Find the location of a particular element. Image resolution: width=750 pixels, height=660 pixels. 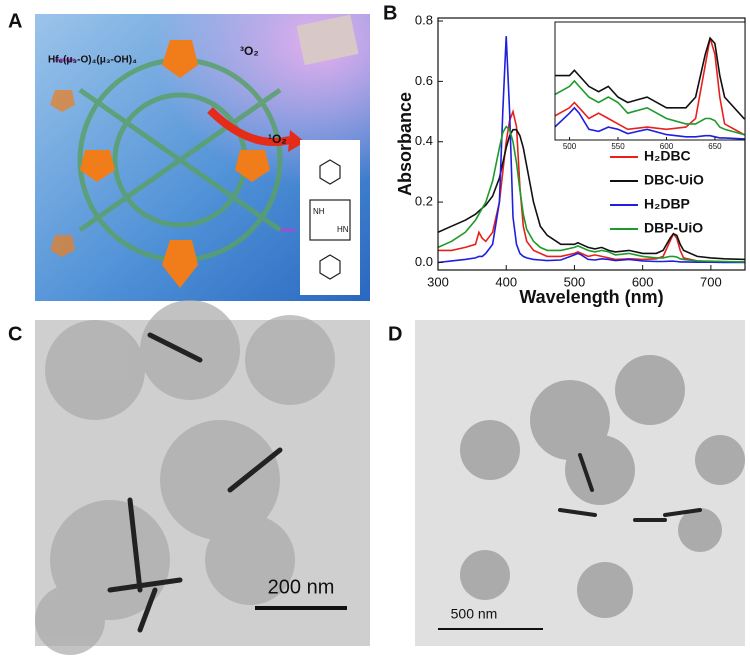

x-axis-label: Wavelength (nm) is located at coordinates (591, 297).